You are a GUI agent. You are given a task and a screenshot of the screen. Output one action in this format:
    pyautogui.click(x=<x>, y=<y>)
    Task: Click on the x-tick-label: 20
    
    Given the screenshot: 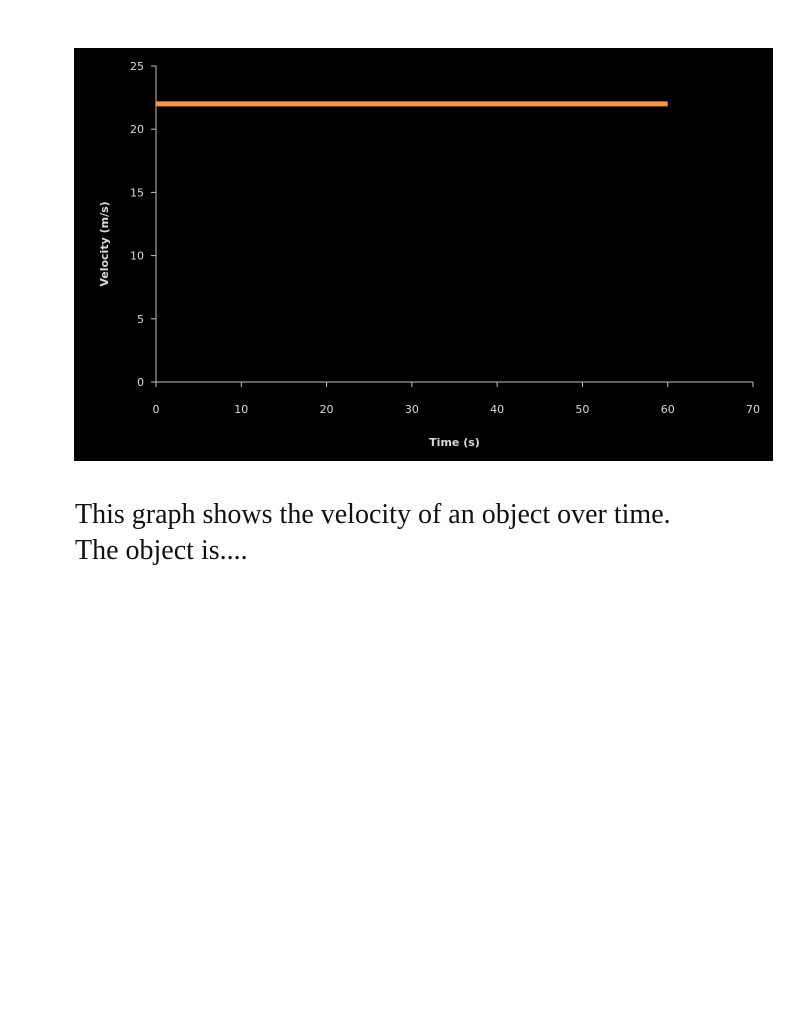 What is the action you would take?
    pyautogui.click(x=327, y=409)
    